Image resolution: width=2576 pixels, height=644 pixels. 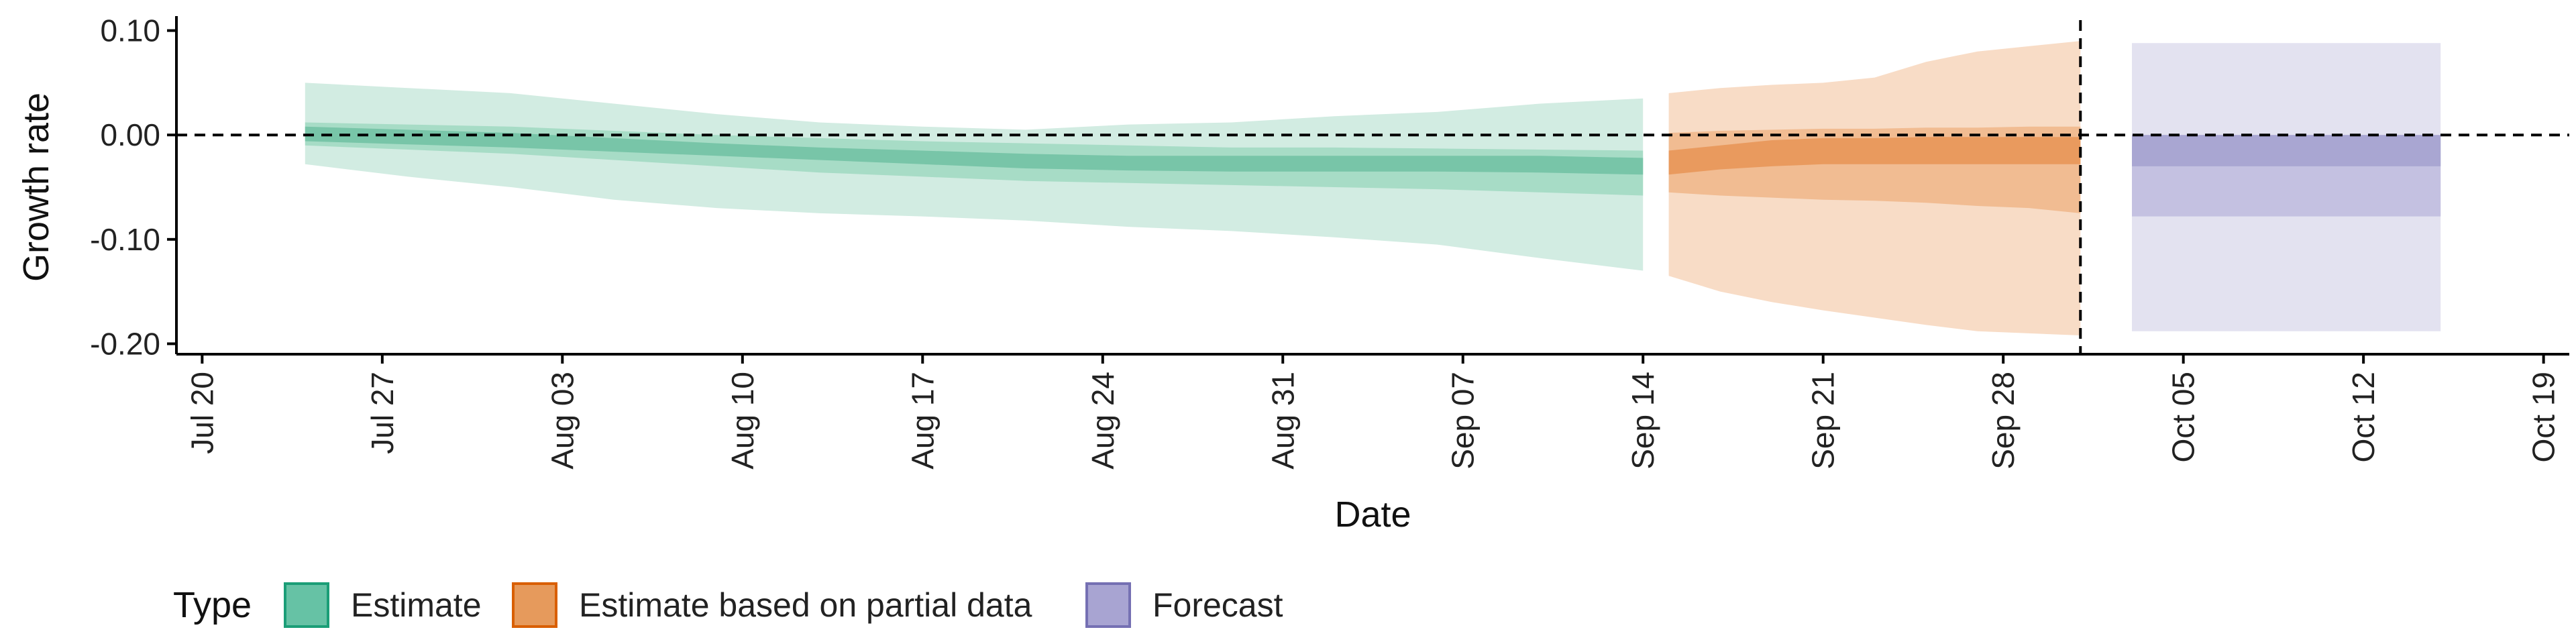 What do you see at coordinates (130, 30) in the screenshot?
I see `y-tick-label: 0.10` at bounding box center [130, 30].